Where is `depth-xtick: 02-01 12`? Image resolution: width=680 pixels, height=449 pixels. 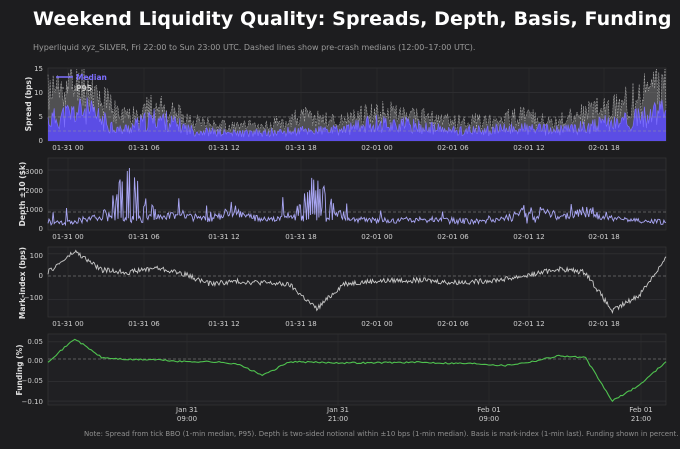 depth-xtick: 02-01 12 is located at coordinates (528, 237).